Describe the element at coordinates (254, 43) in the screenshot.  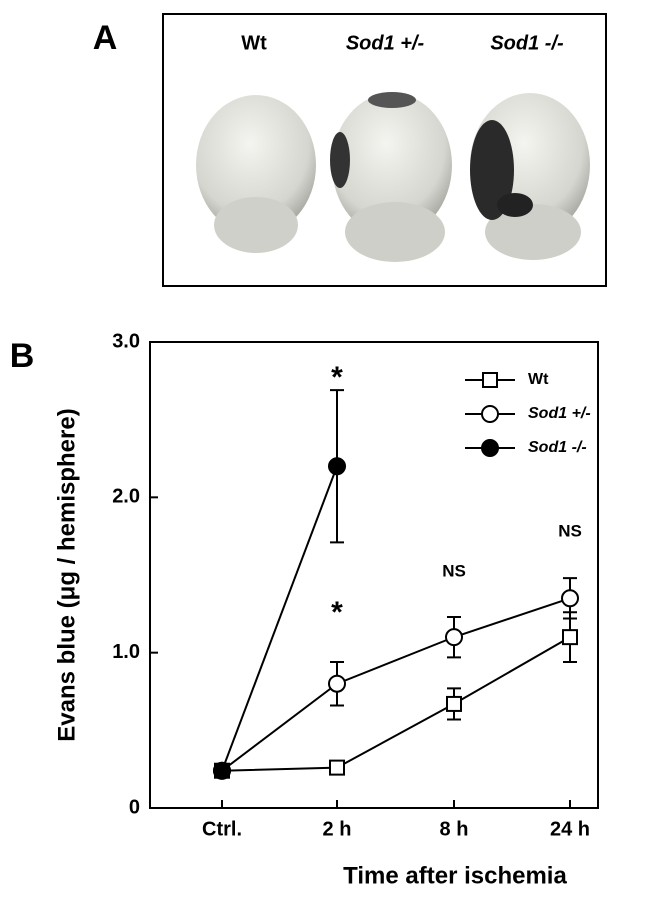
I see `photo-column-label: Wt` at that location.